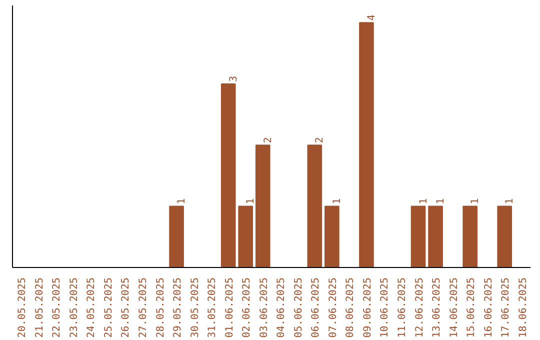  What do you see at coordinates (57, 307) in the screenshot?
I see `x-tick-label: 22.05.2025` at bounding box center [57, 307].